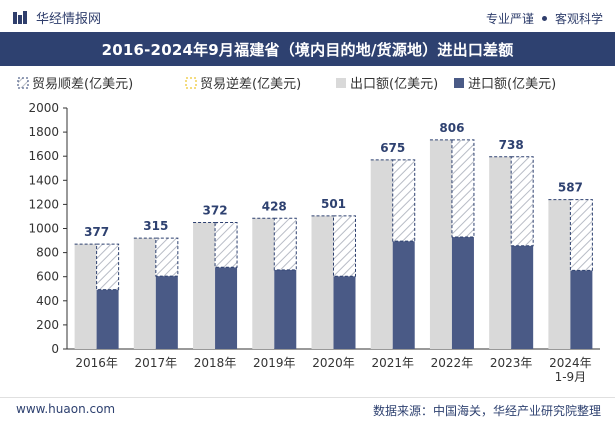  Describe the element at coordinates (43, 108) in the screenshot. I see `y-tick-label: 2000` at that location.